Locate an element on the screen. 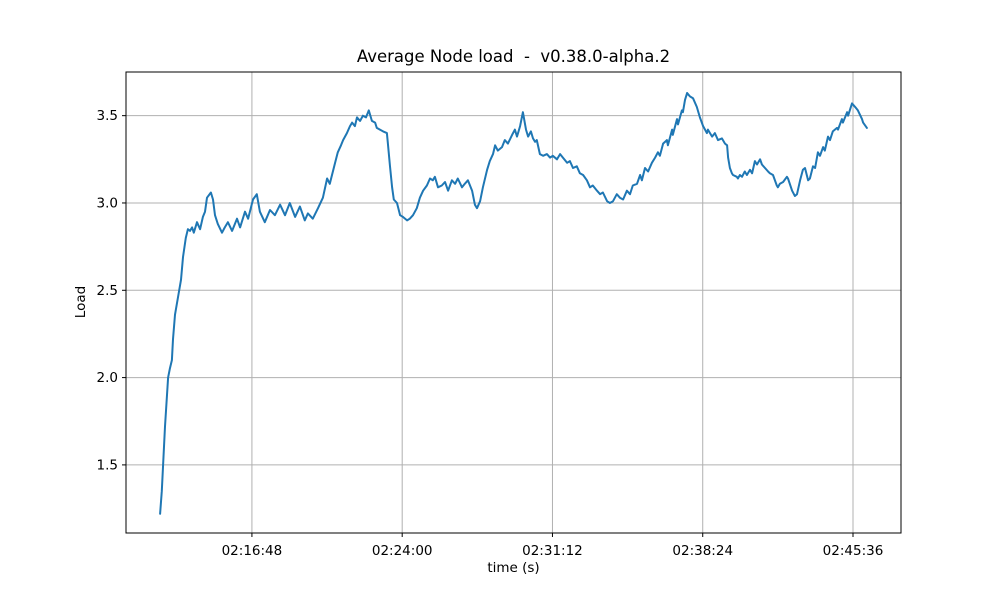 Image resolution: width=1000 pixels, height=600 pixels. chart-title: Average Node load - v0.38.0-alpha.2 is located at coordinates (513, 56).